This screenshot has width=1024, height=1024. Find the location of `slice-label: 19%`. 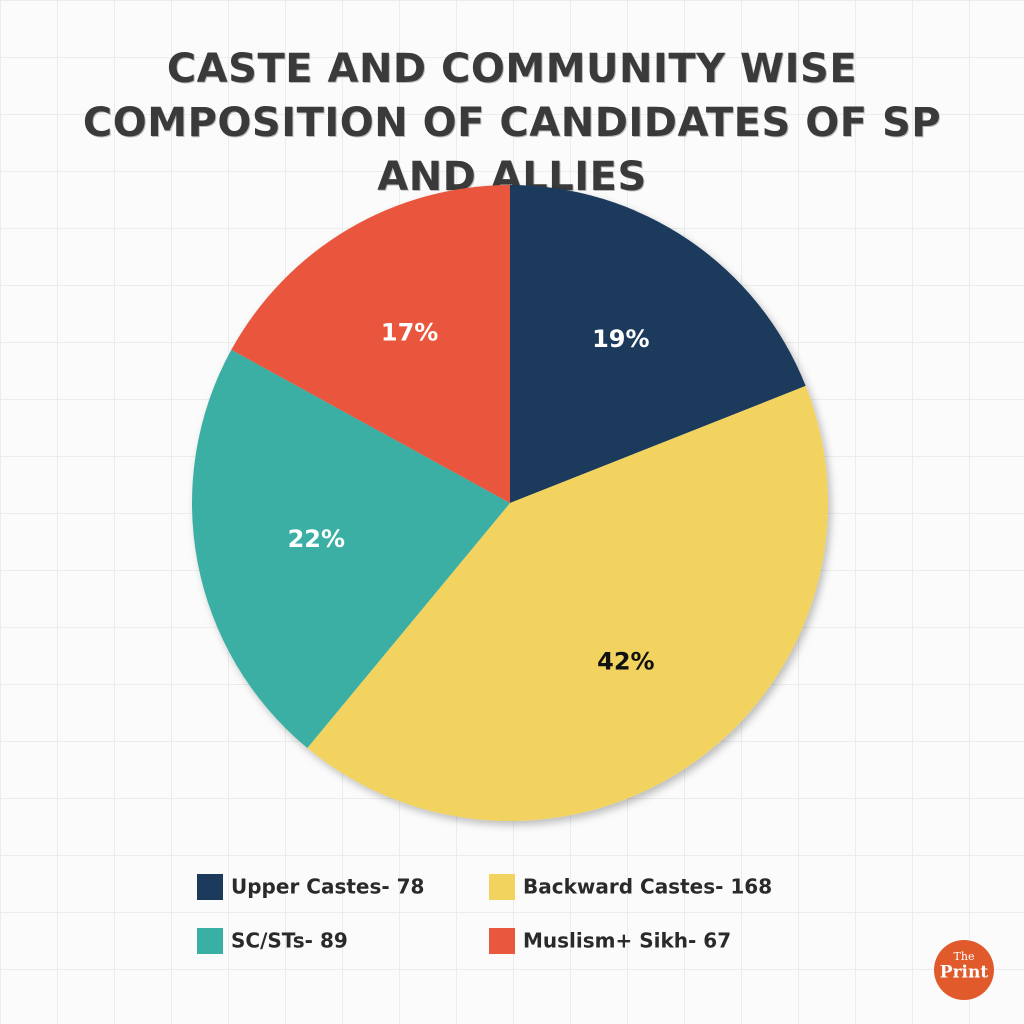

slice-label: 19% is located at coordinates (620, 339).